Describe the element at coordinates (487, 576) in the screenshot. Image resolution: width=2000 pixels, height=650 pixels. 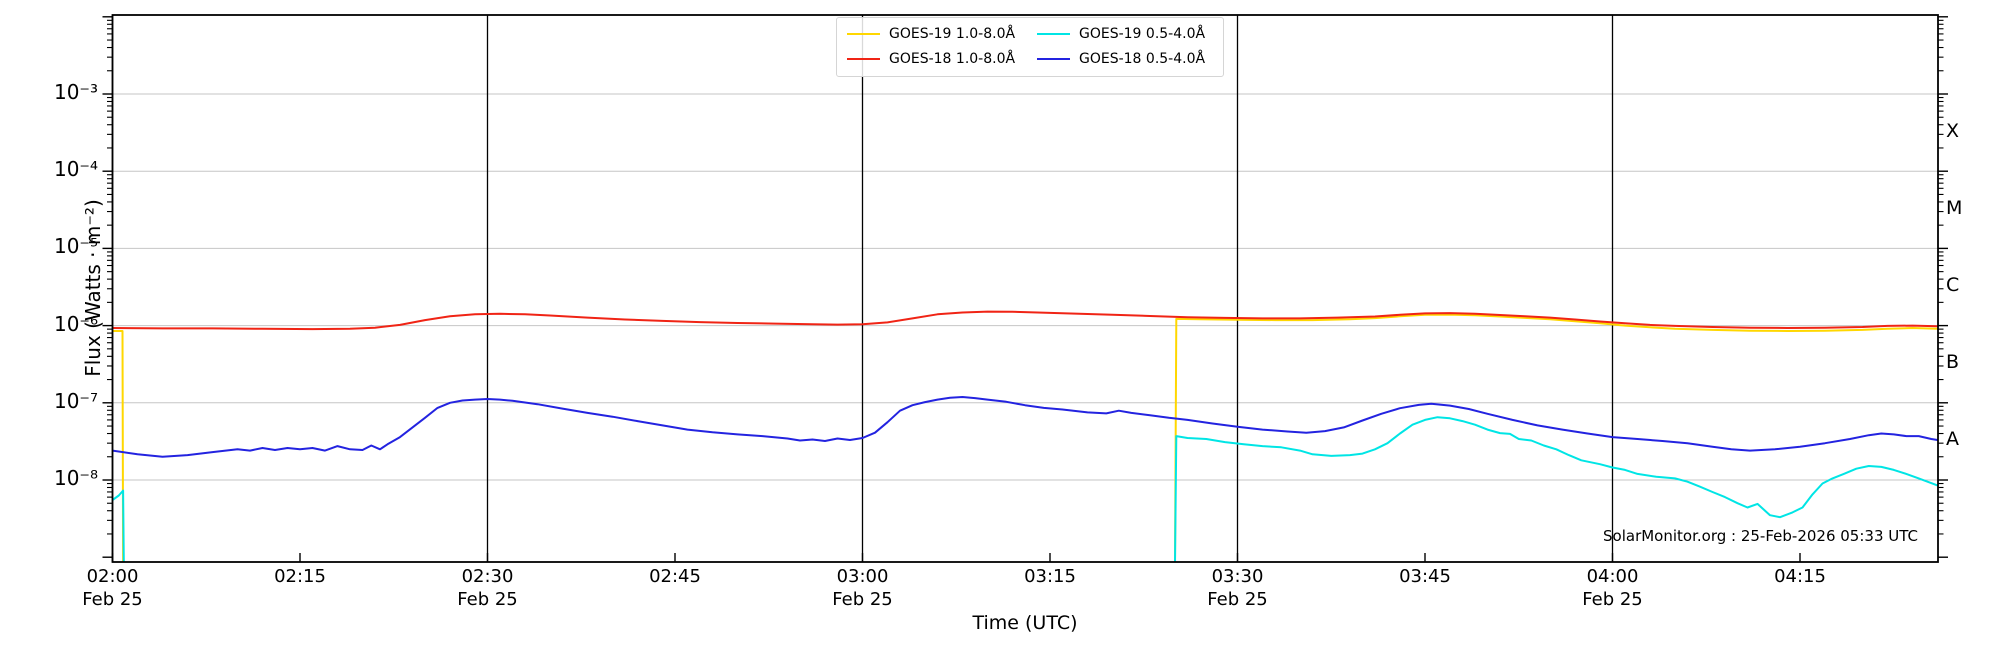
I see `x-tick-label: 02:30` at that location.